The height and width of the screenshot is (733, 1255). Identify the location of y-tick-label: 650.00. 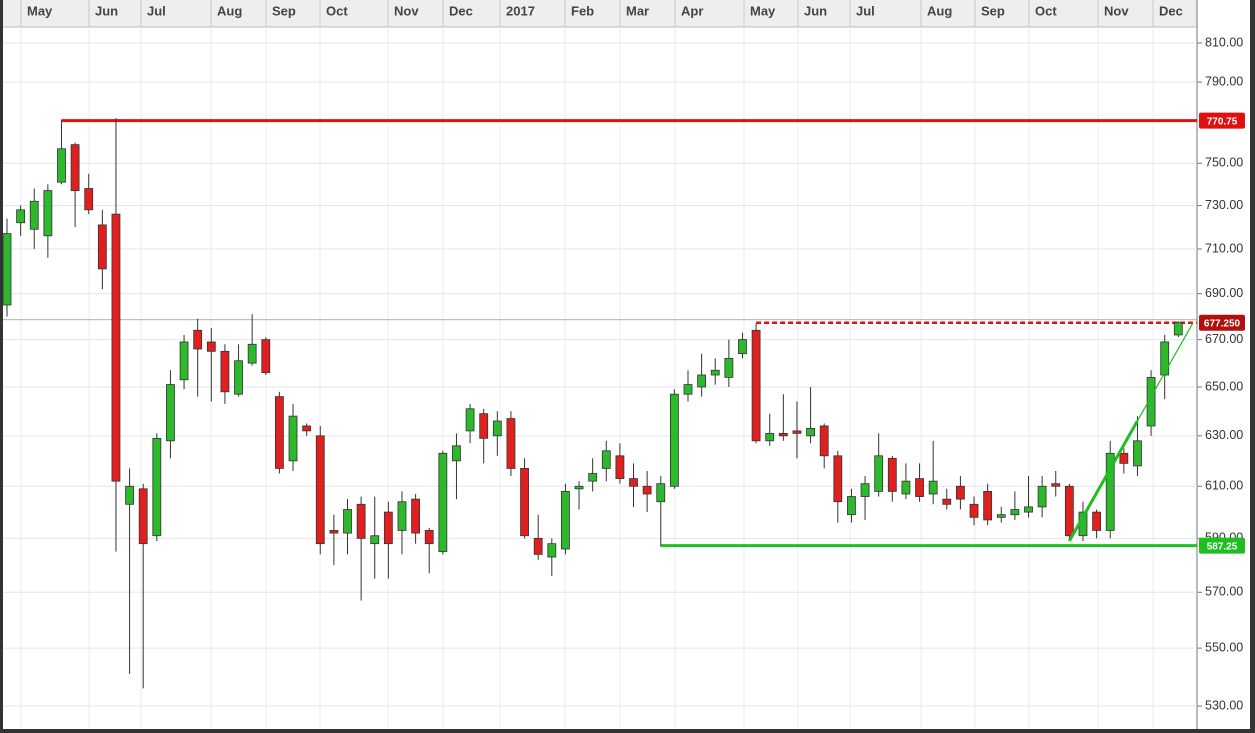
(1224, 386).